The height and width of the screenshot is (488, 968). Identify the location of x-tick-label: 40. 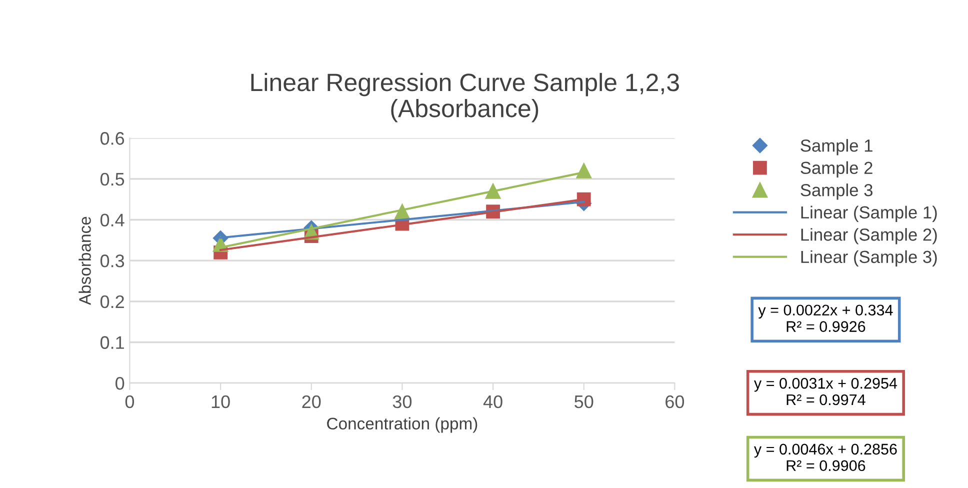
(492, 401).